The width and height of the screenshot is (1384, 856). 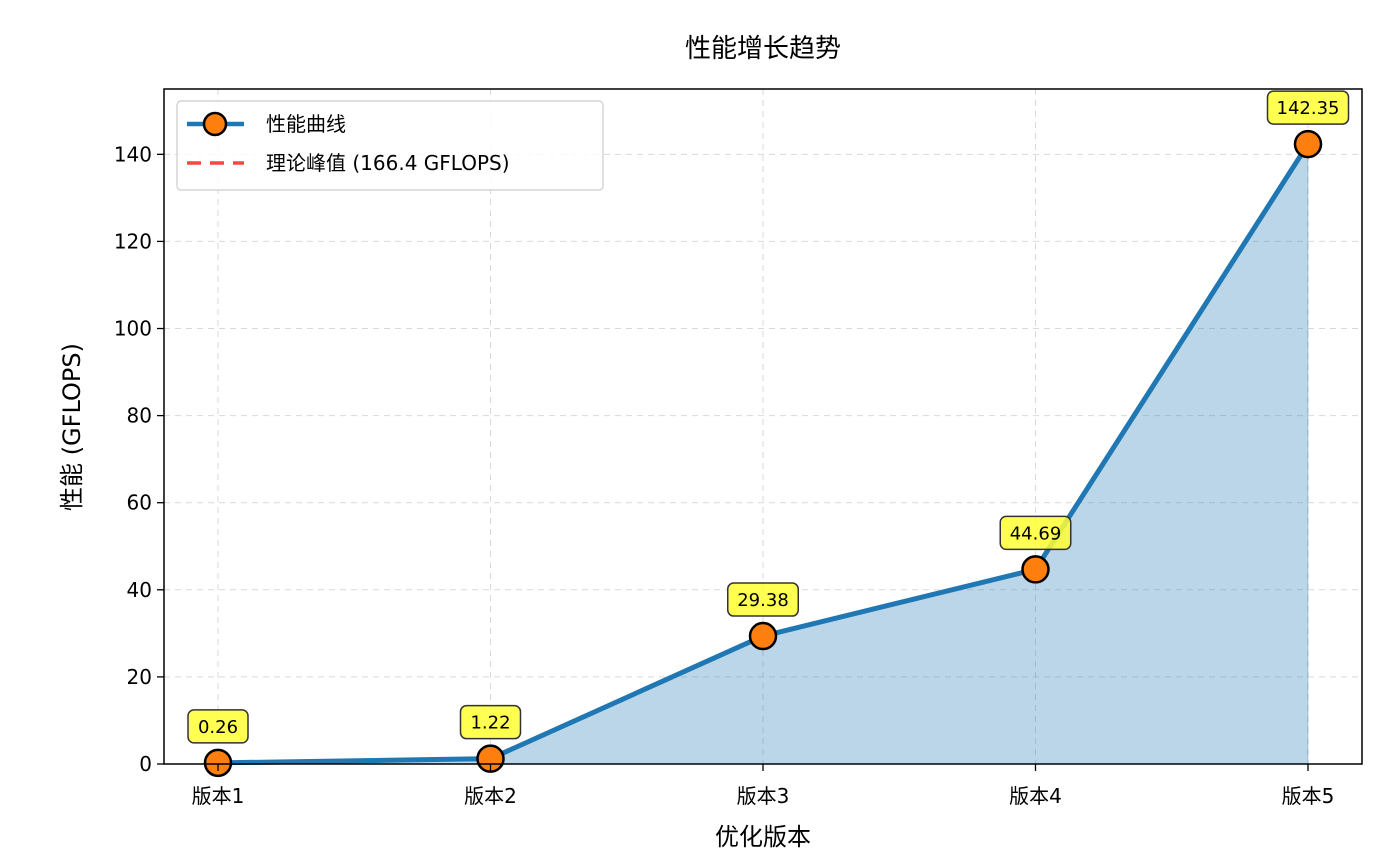 I want to click on legend-series-label: 性能曲线, so click(x=306, y=124).